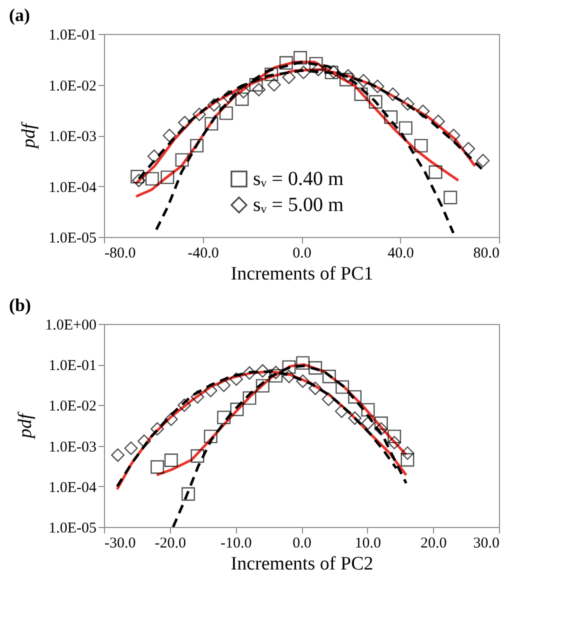 This screenshot has width=578, height=619. Describe the element at coordinates (19, 15) in the screenshot. I see `chart-title: (a)` at that location.